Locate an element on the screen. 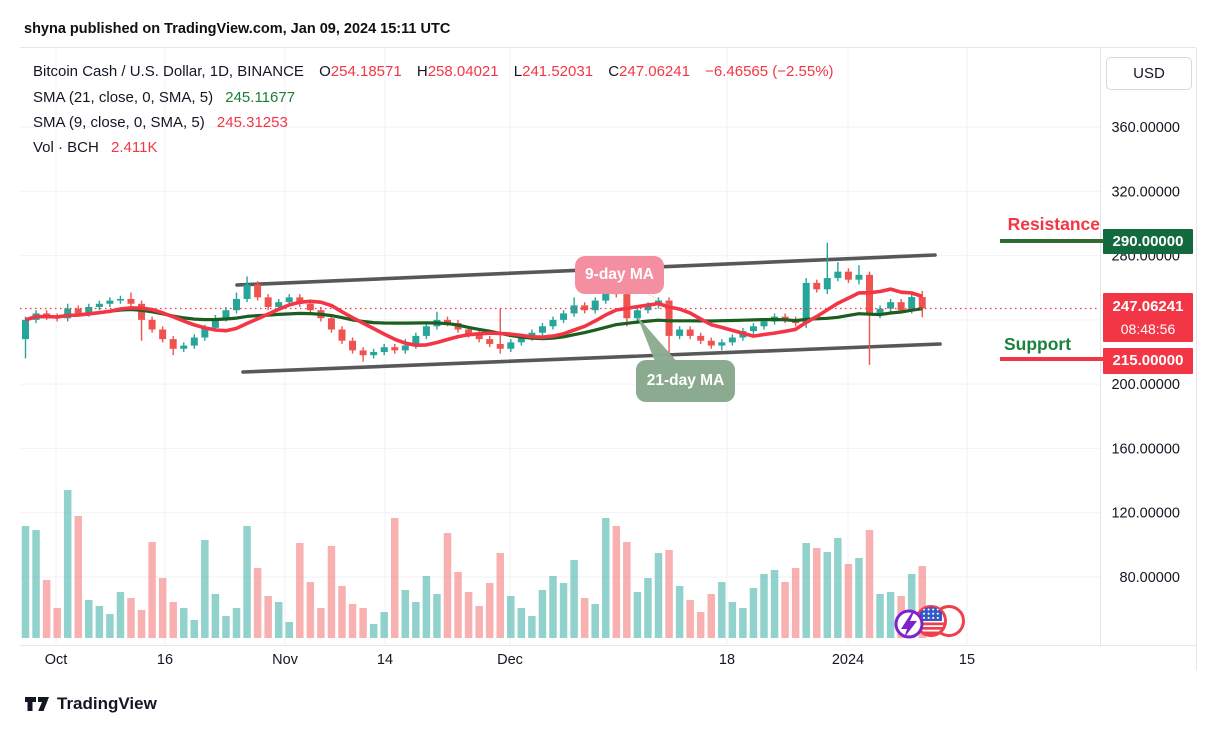 This screenshot has height=740, width=1220. price-tick-label: 160.00000 is located at coordinates (1145, 449).